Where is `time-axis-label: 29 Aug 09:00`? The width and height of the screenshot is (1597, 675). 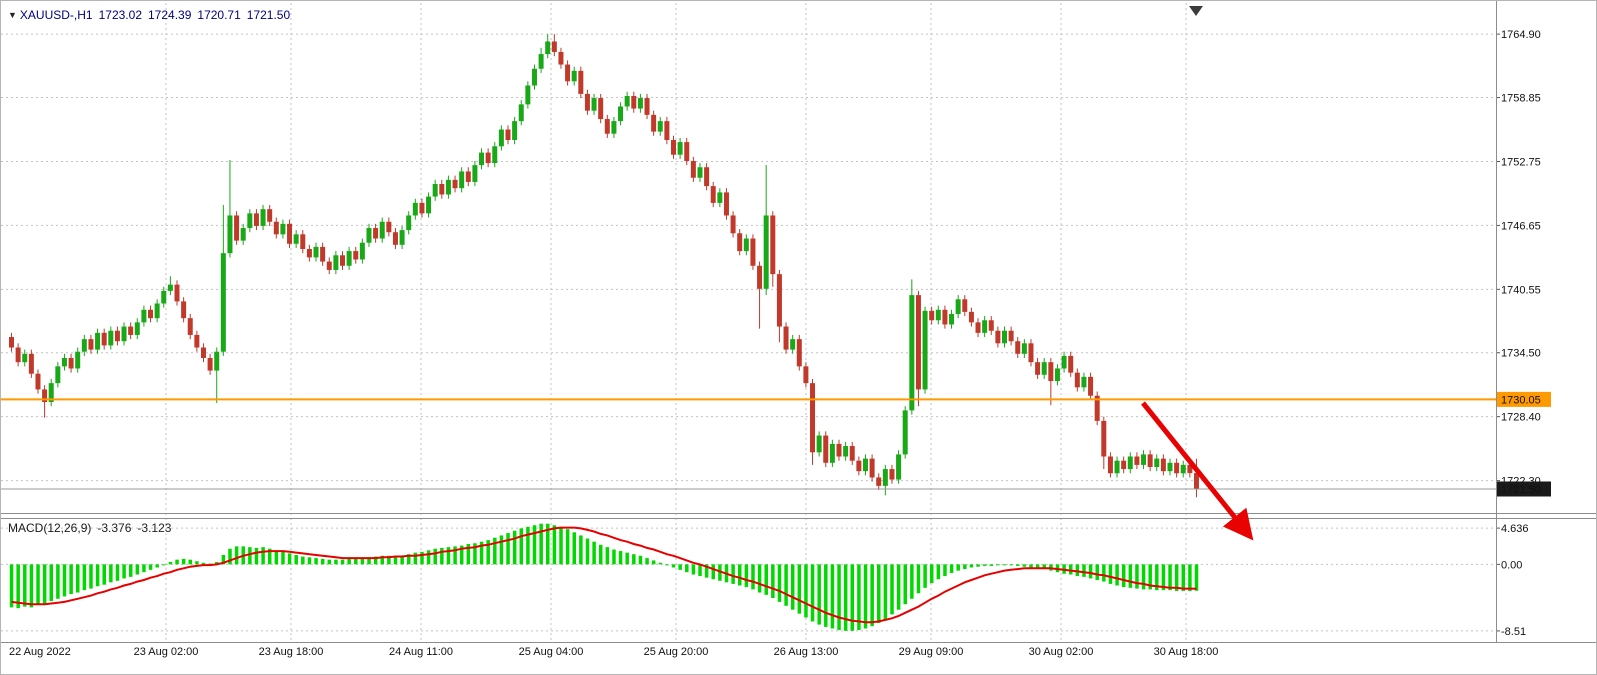
time-axis-label: 29 Aug 09:00 is located at coordinates (931, 652).